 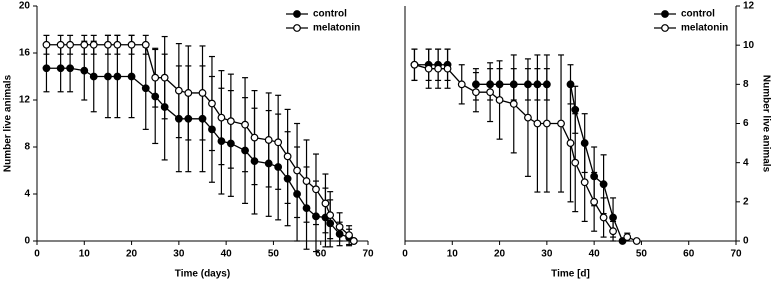 What do you see at coordinates (202, 274) in the screenshot?
I see `x-axis-label: Time (days)` at bounding box center [202, 274].